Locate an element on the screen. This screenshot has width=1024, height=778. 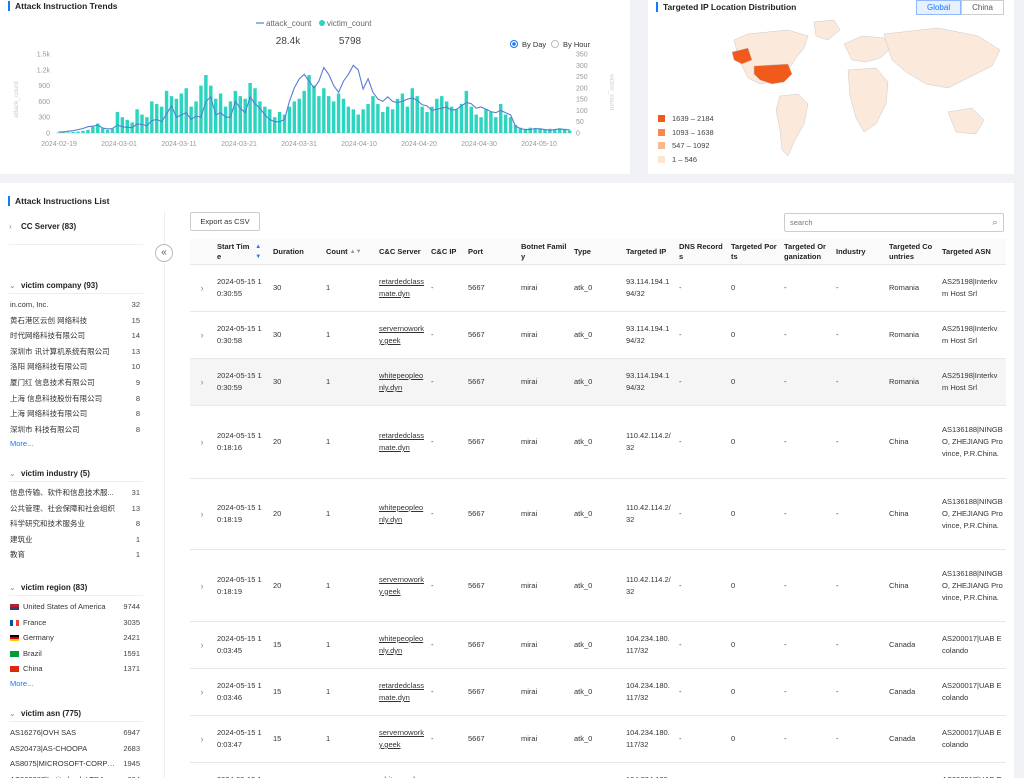
column-header-start-time: Start Time ▲▼ is located at coordinates (242, 252).